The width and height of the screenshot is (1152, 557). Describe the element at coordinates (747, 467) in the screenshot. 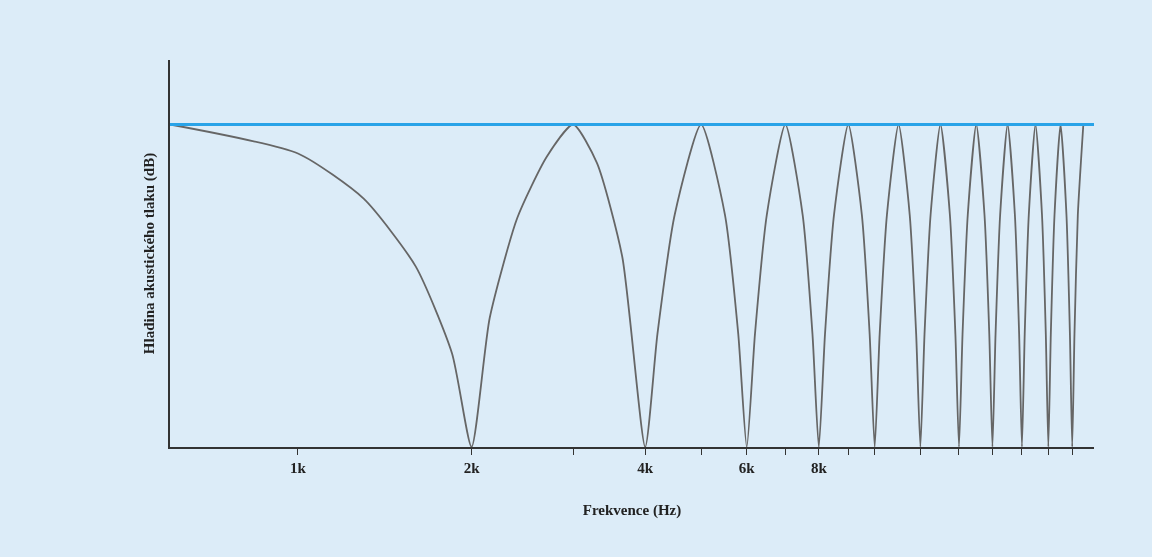

I see `x-tick-label: 6k` at that location.